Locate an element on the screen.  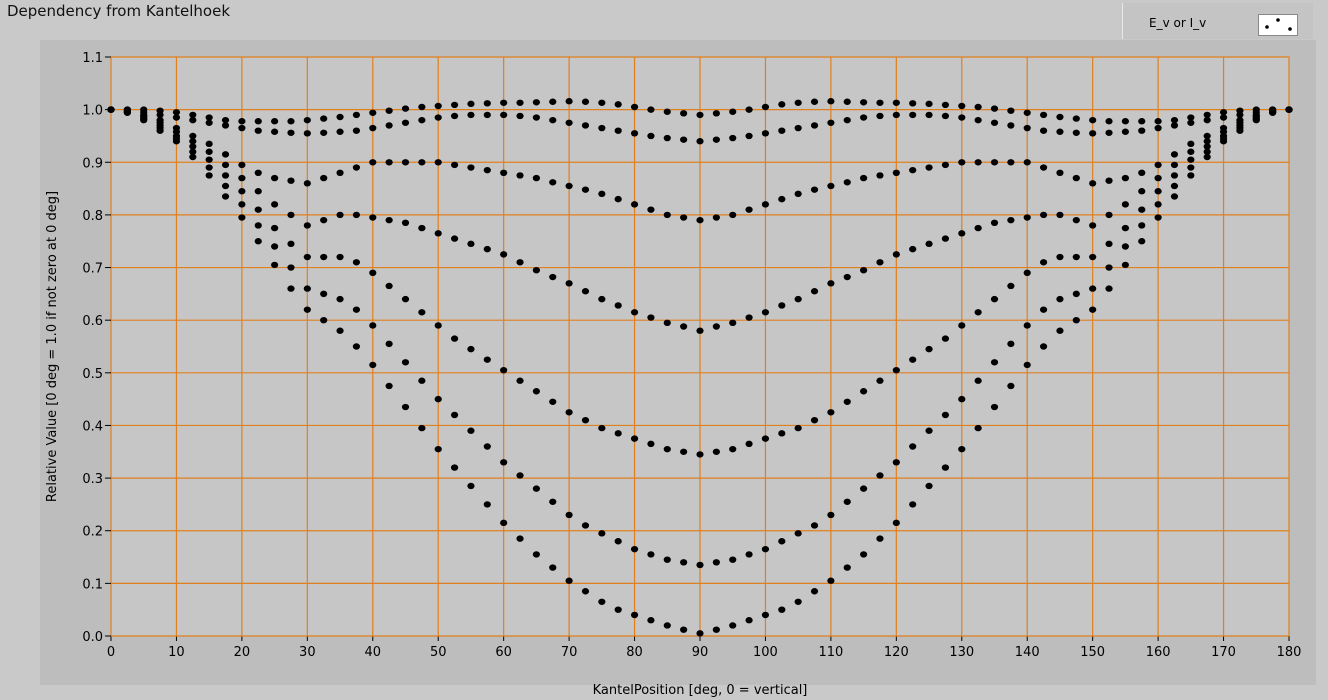
x-tick-label: 180 is located at coordinates (1289, 652).